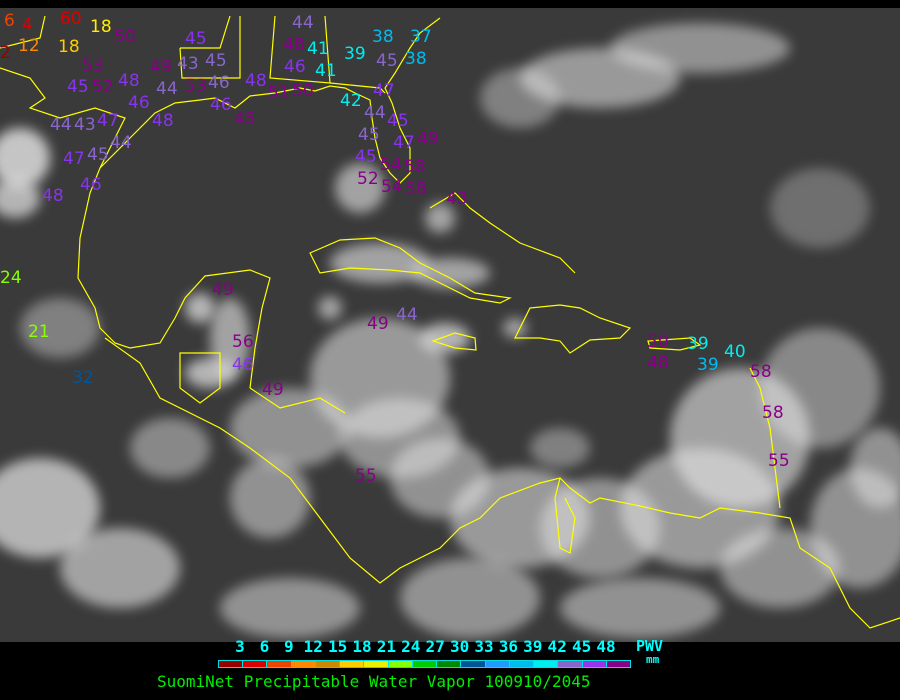 The image size is (900, 700). I want to click on legend-tick-label: 21, so click(386, 646).